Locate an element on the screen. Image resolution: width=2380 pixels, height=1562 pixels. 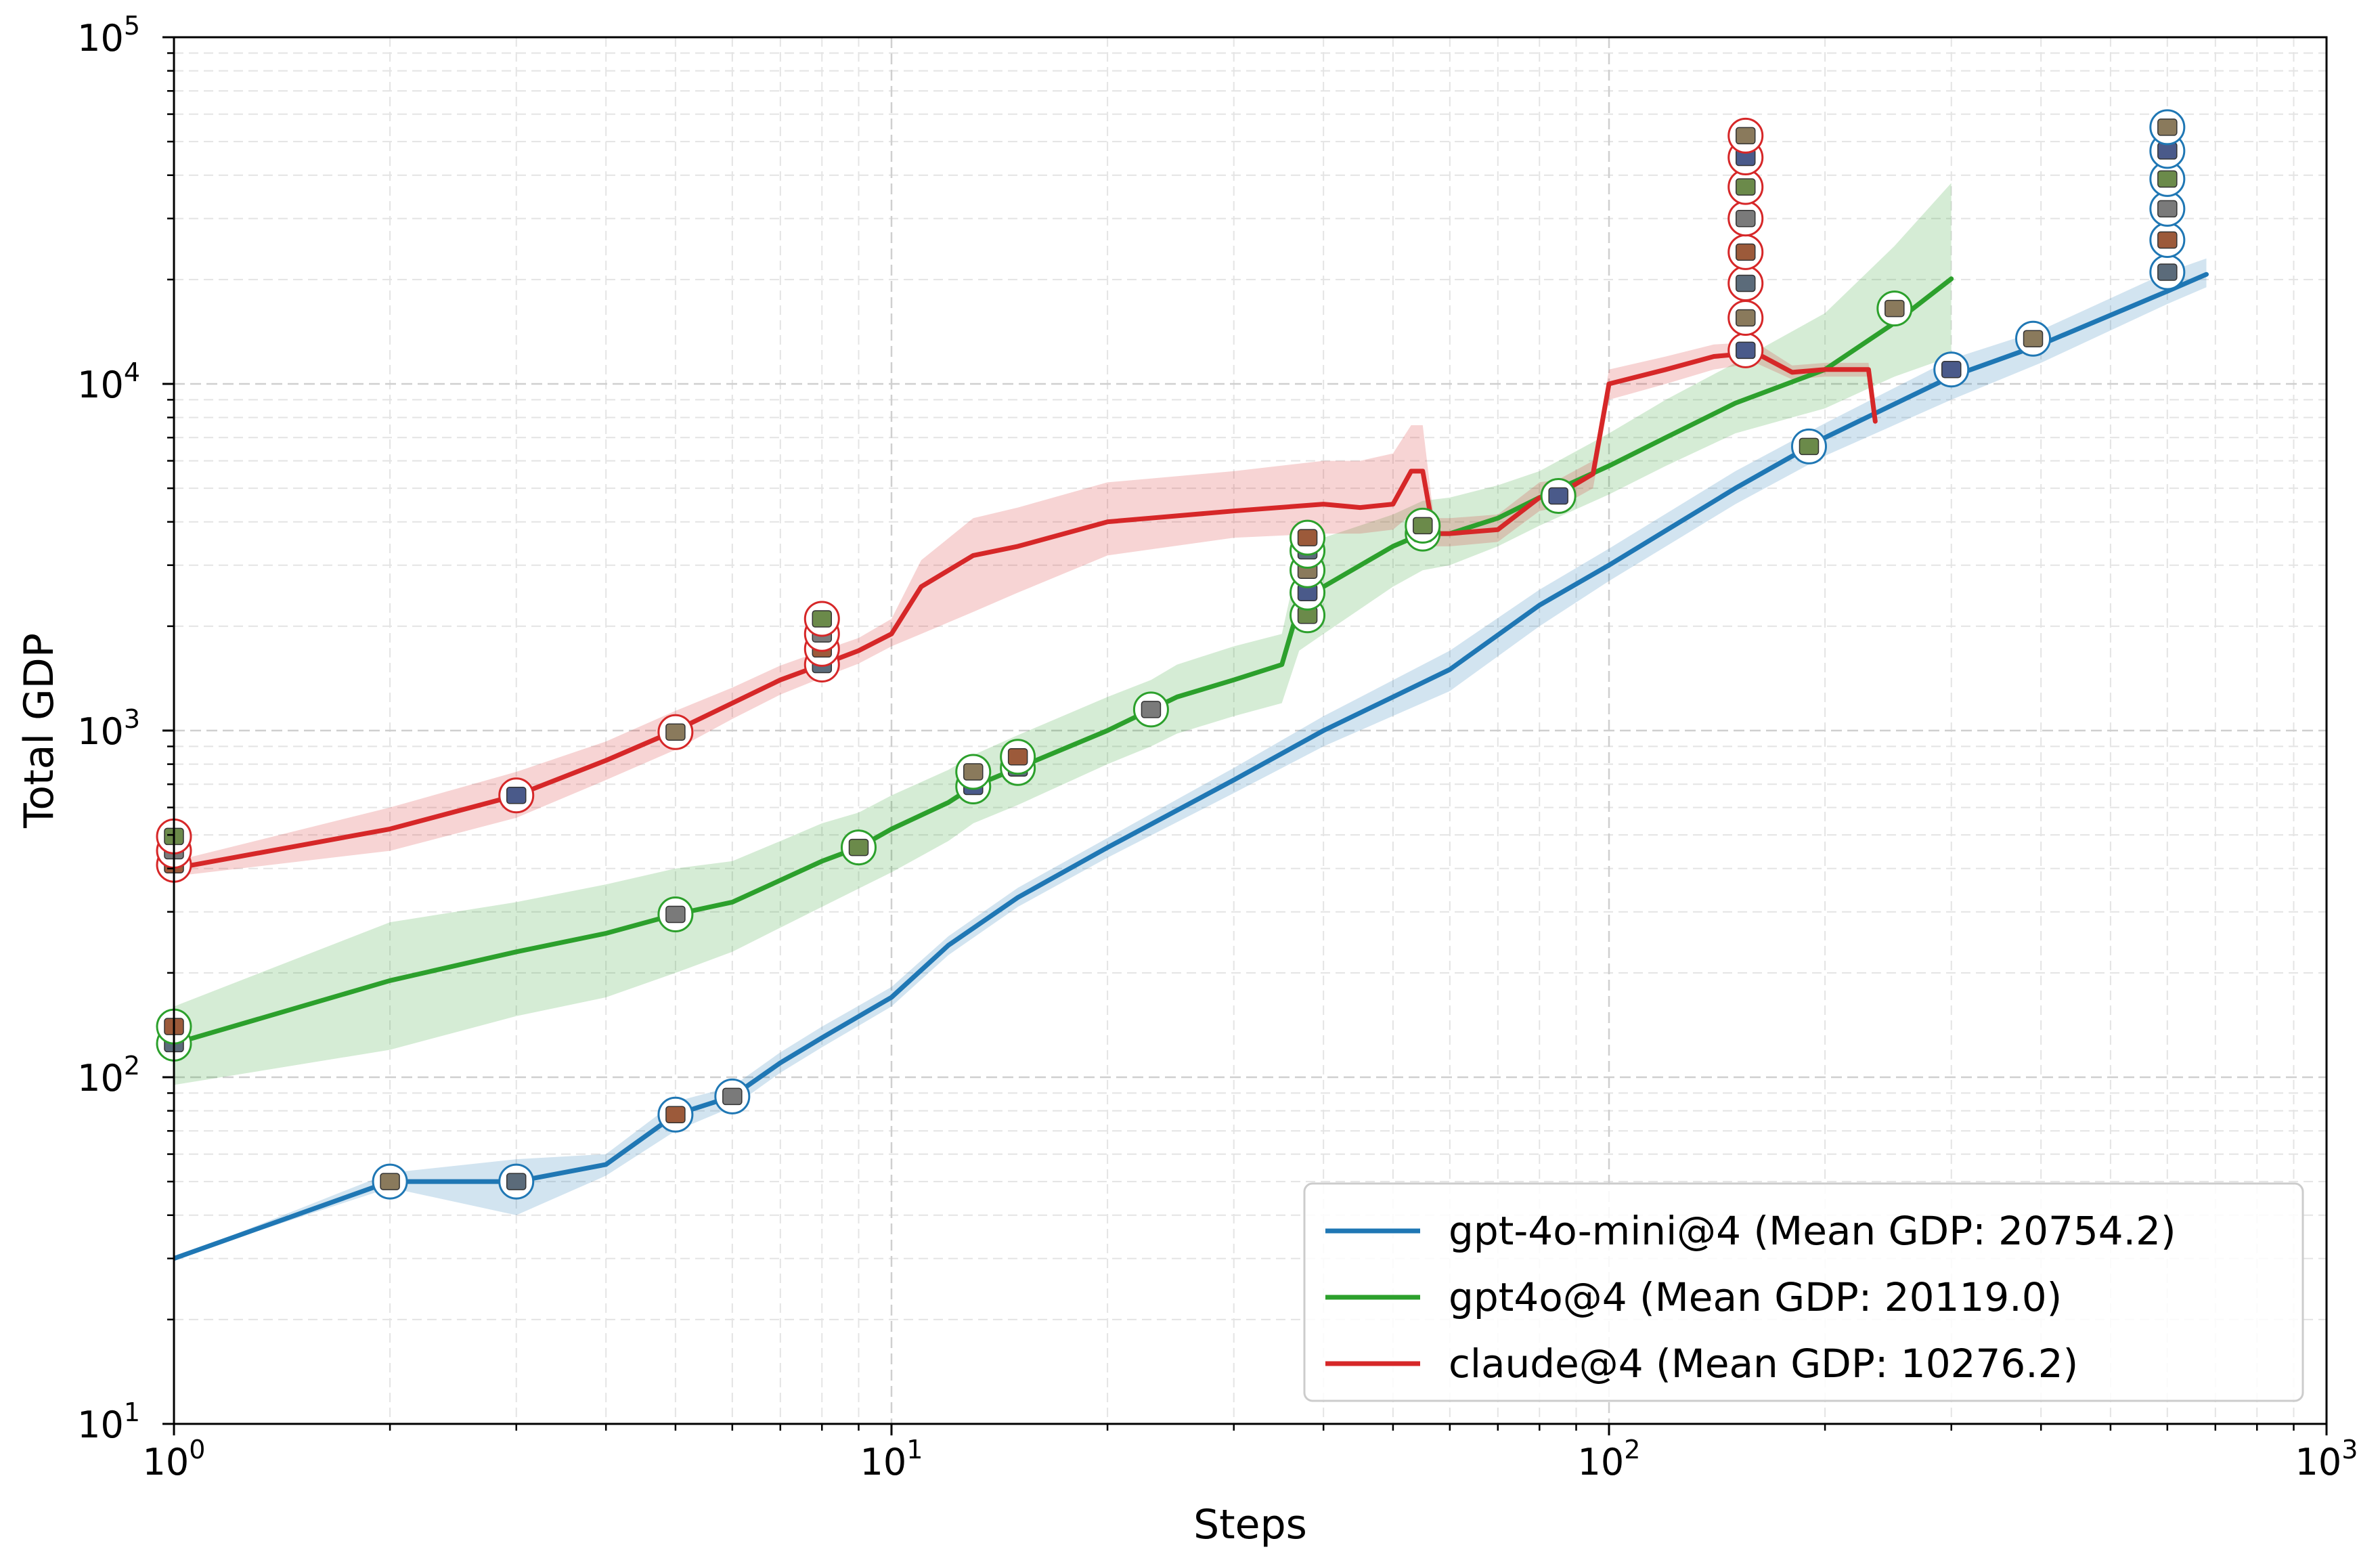
y-tick-label: 10⁵ is located at coordinates (109, 35).